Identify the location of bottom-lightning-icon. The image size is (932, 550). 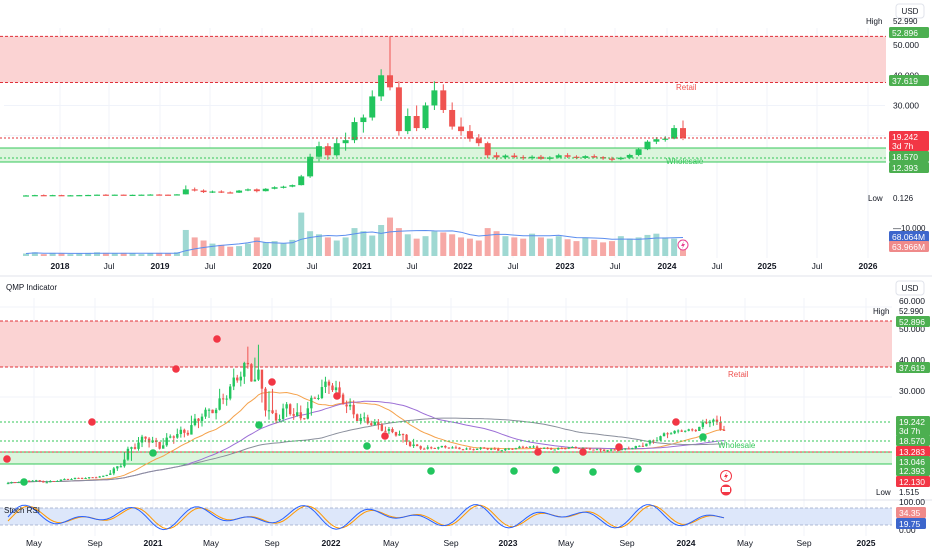
(726, 476).